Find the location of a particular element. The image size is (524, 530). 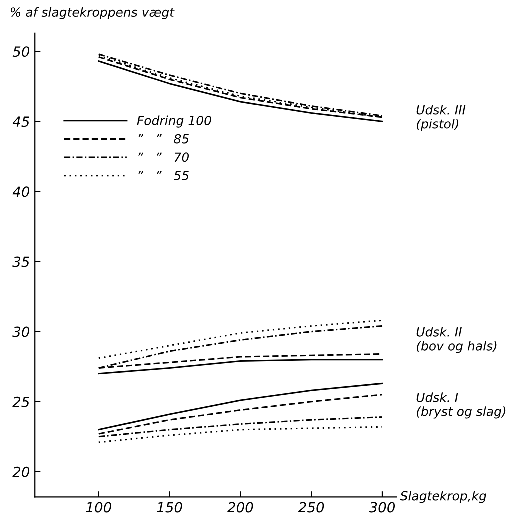

x-axis-title: Slagtekrop,kg is located at coordinates (443, 497).